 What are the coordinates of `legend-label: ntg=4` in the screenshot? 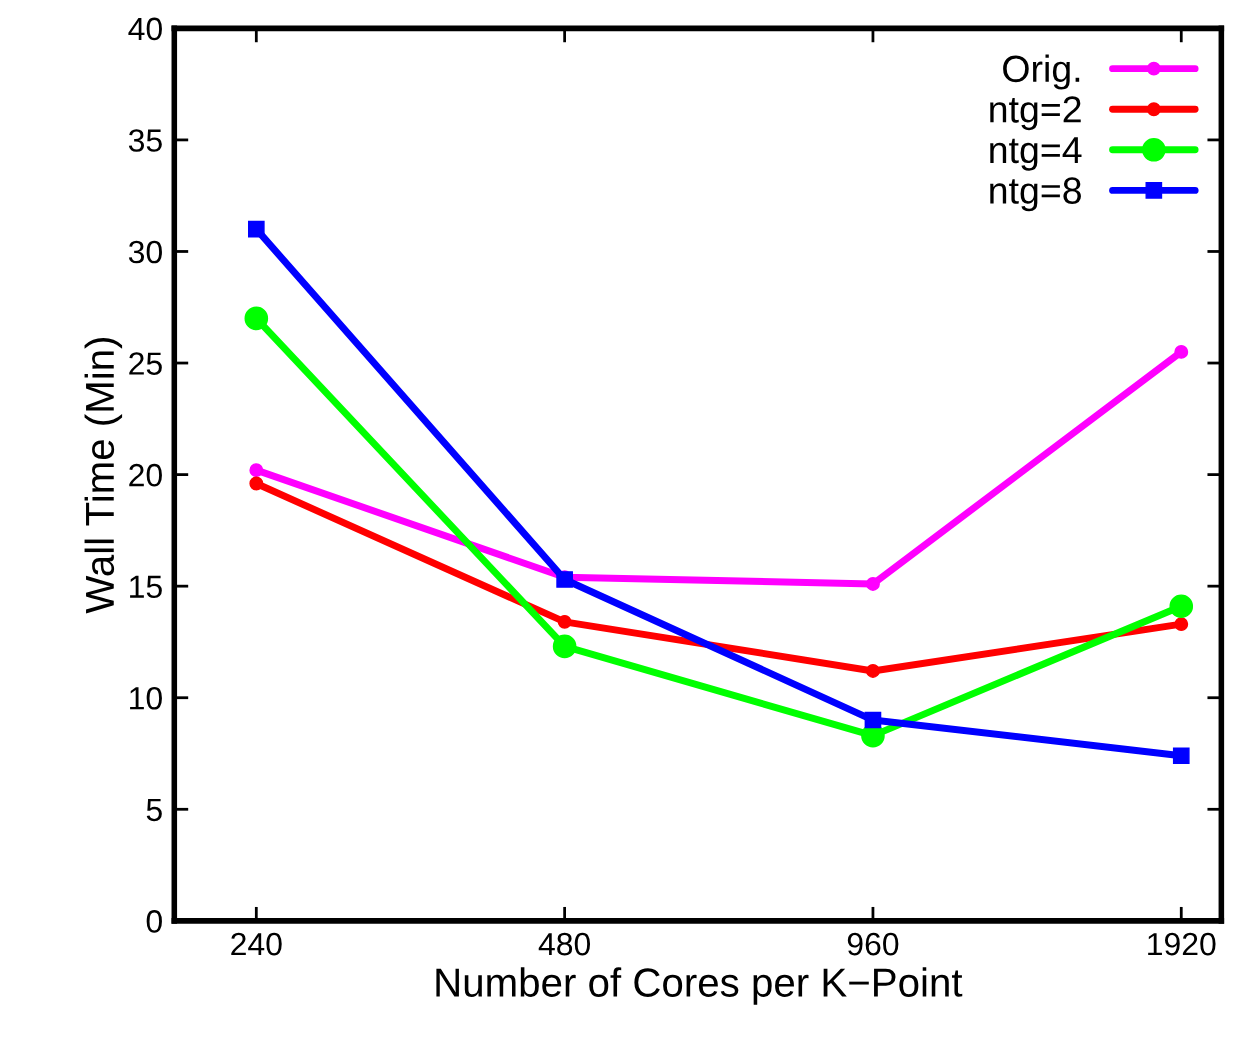 It's located at (1036, 154).